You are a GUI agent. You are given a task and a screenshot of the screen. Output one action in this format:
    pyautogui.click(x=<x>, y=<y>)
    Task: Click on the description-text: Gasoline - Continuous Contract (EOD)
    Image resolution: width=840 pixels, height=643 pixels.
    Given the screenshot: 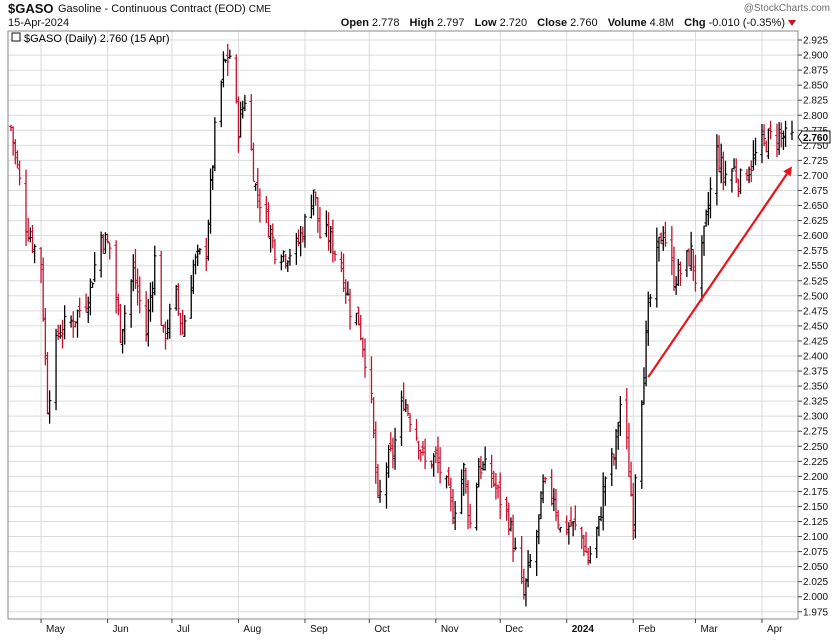 What is the action you would take?
    pyautogui.click(x=152, y=9)
    